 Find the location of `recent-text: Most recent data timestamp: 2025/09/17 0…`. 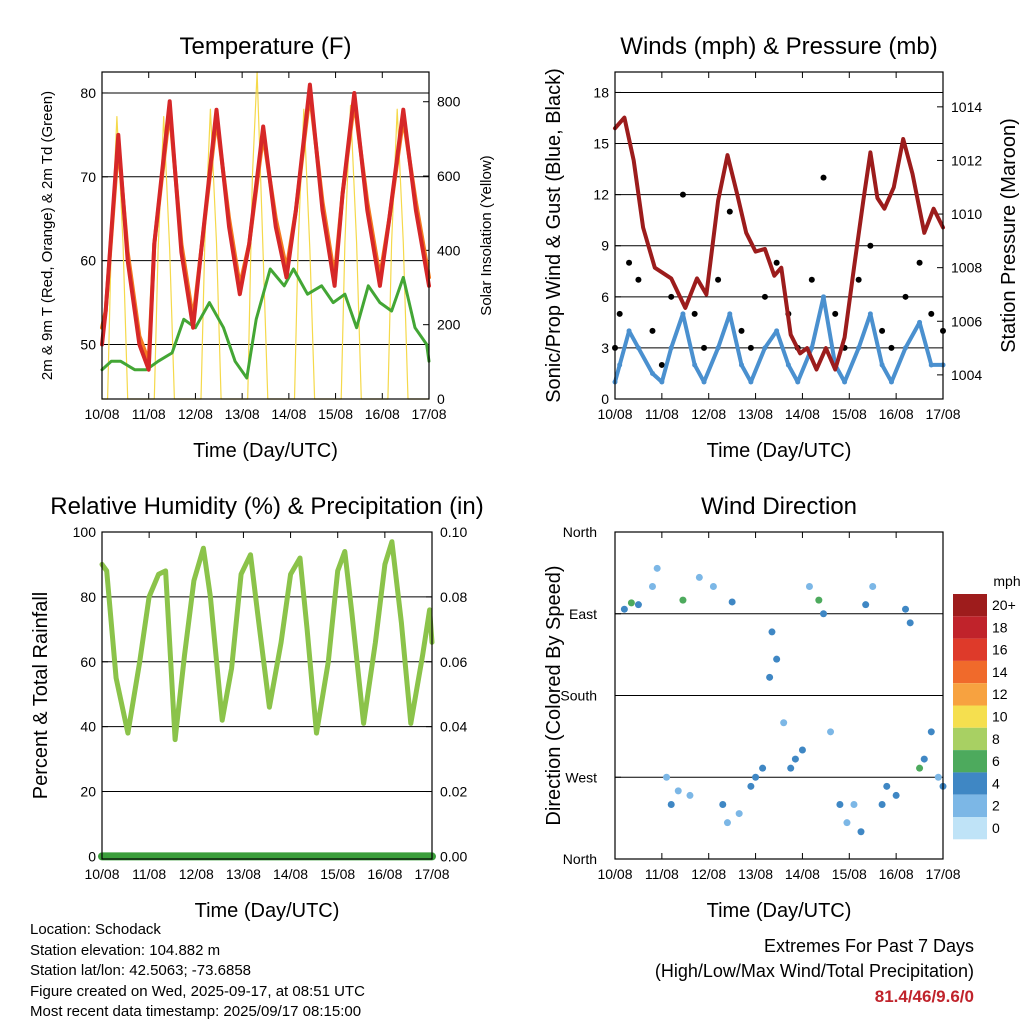

recent-text: Most recent data timestamp: 2025/09/17 0… is located at coordinates (196, 1011).